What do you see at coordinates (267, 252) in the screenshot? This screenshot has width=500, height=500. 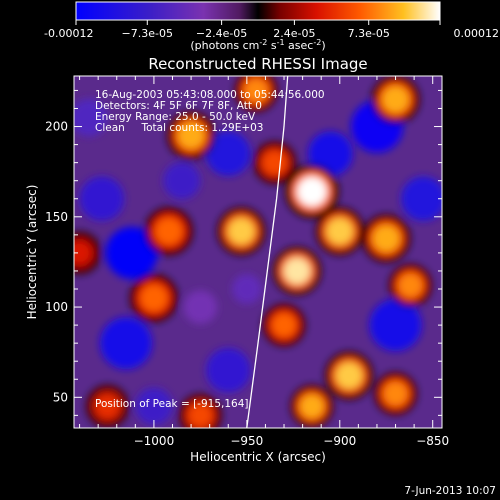 I see `solar-limb-curve` at bounding box center [267, 252].